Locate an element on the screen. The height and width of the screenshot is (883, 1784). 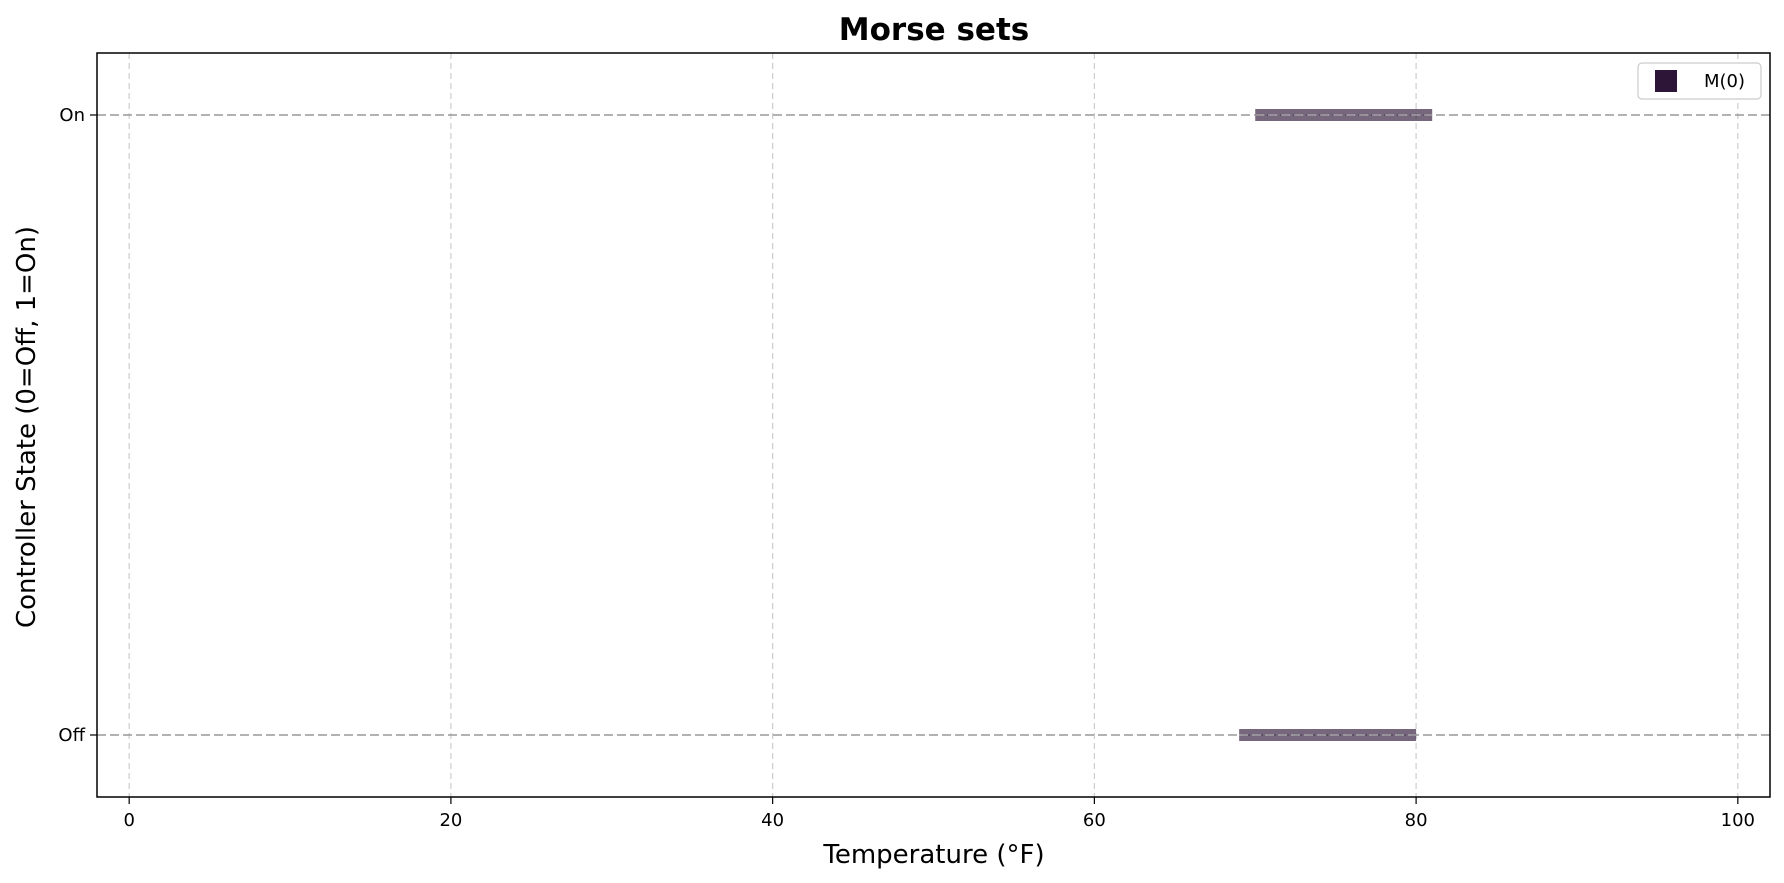
x-tick-label: 20 is located at coordinates (450, 820).